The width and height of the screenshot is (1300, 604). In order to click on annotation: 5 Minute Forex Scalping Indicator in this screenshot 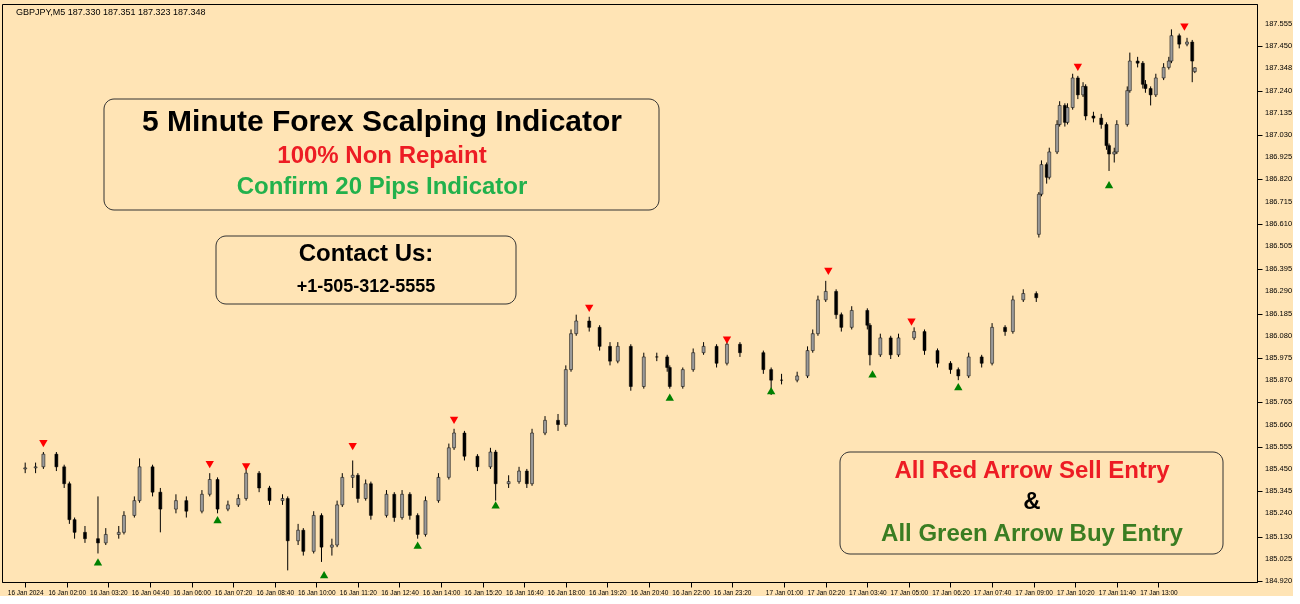, I will do `click(382, 120)`.